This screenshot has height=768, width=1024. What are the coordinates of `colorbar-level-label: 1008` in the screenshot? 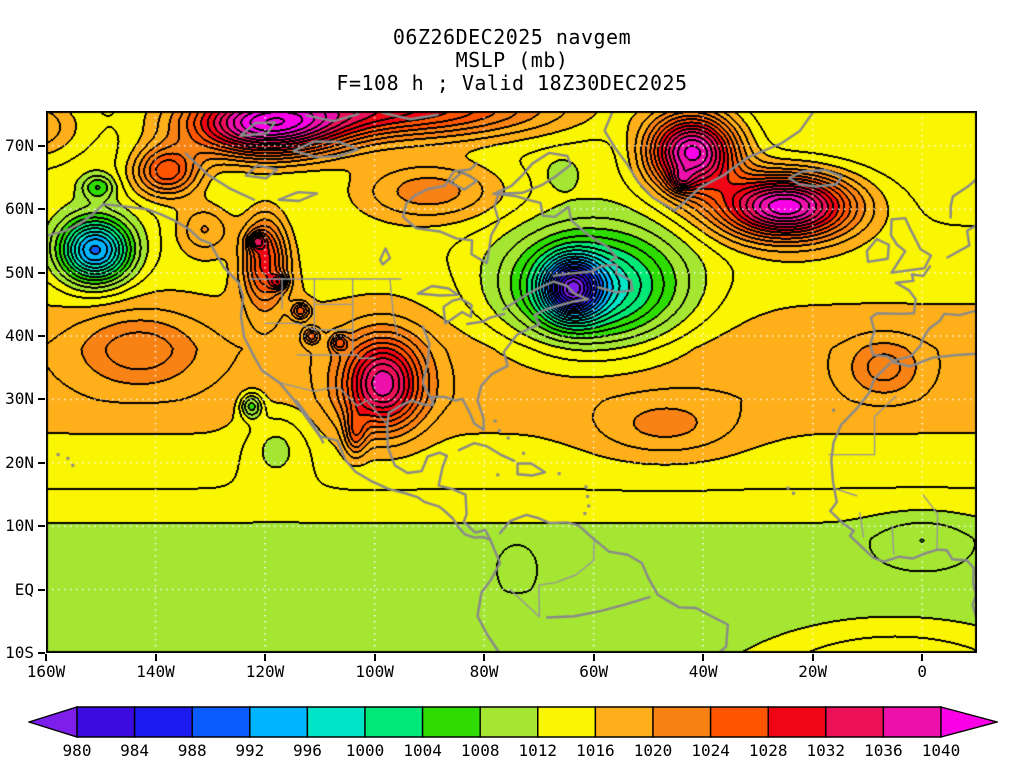 It's located at (480, 750).